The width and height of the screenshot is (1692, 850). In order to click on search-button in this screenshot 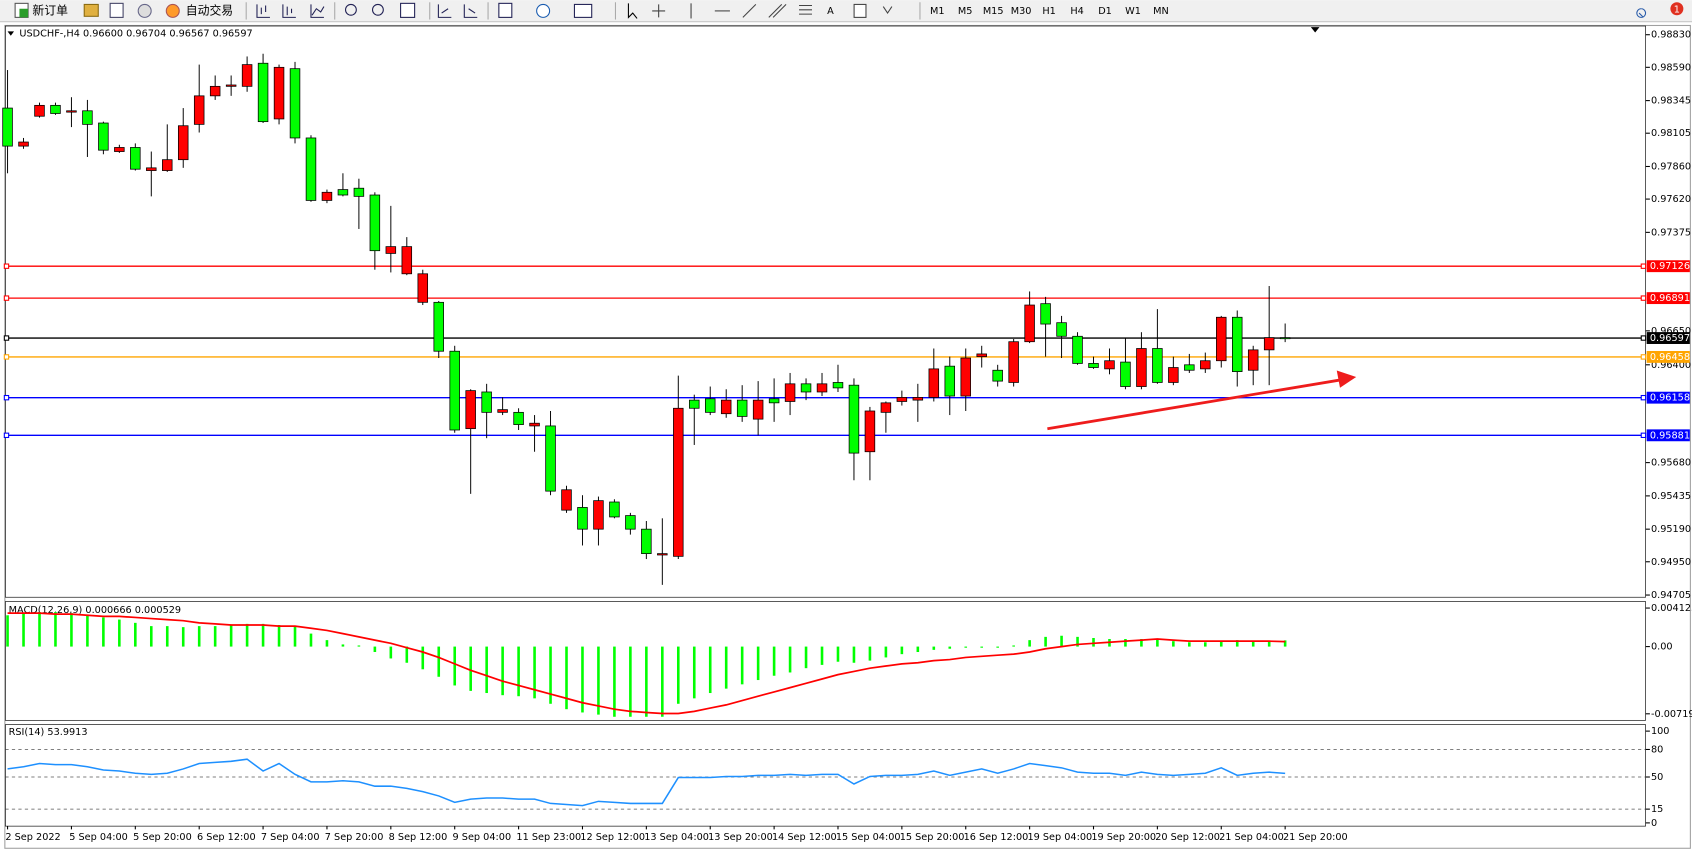, I will do `click(1641, 13)`.